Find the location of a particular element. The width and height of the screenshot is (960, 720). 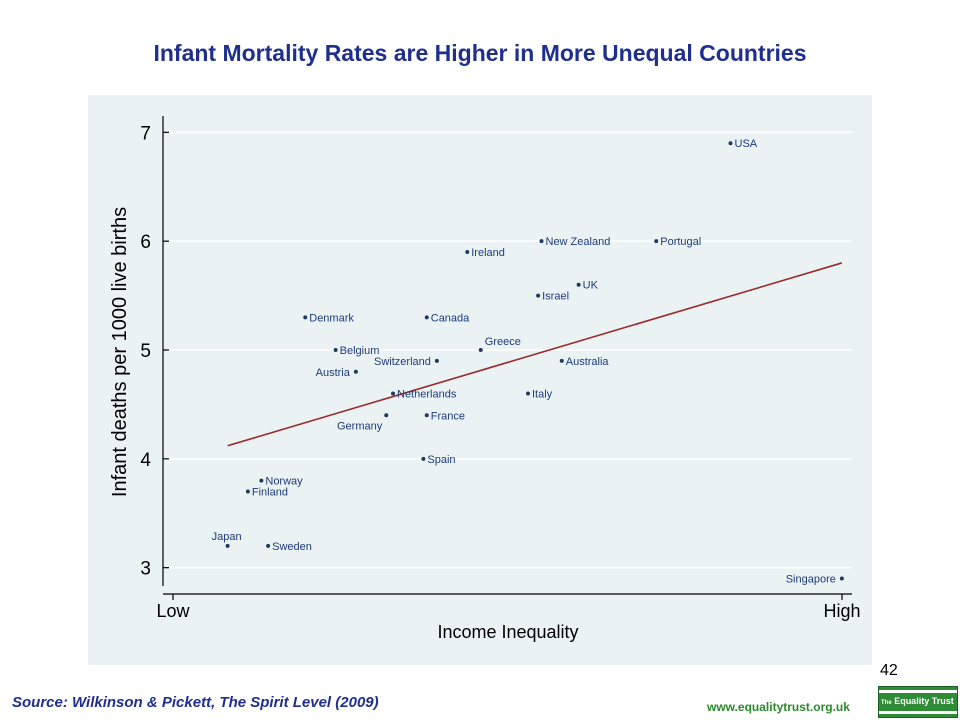

point-label: Switzerland is located at coordinates (402, 362).